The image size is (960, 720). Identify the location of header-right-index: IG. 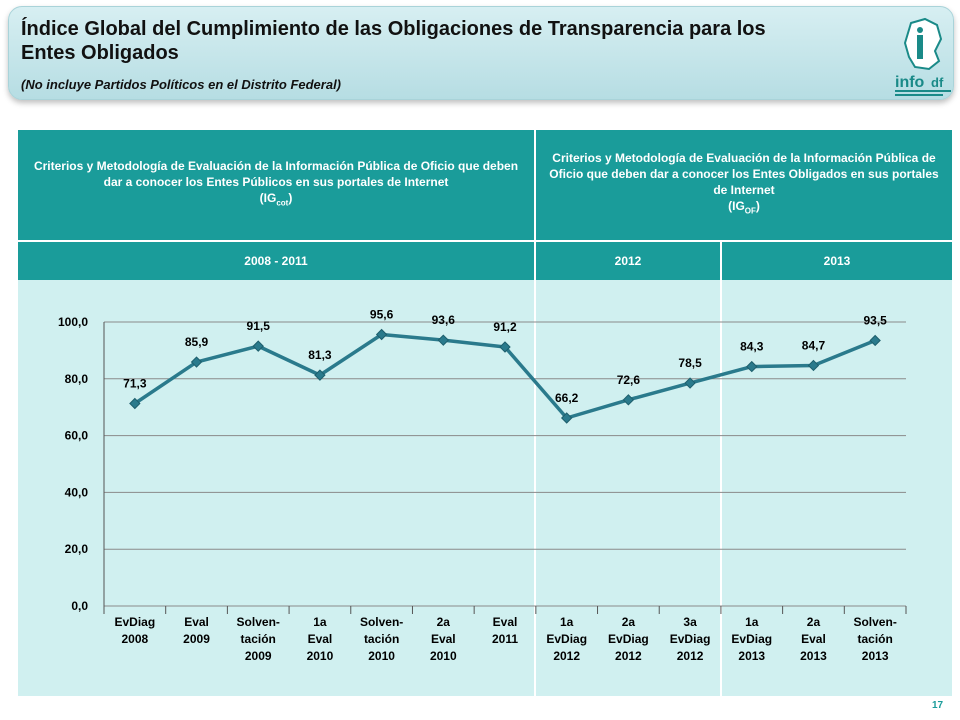
(738, 206).